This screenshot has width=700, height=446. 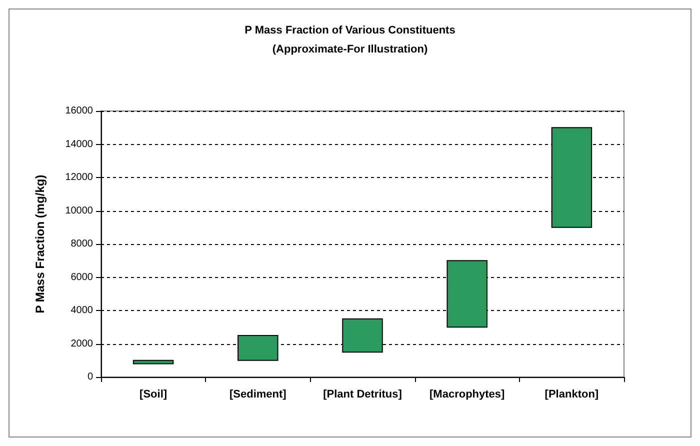 I want to click on chart-subtitle: (Approximate-For Illustration), so click(x=350, y=50).